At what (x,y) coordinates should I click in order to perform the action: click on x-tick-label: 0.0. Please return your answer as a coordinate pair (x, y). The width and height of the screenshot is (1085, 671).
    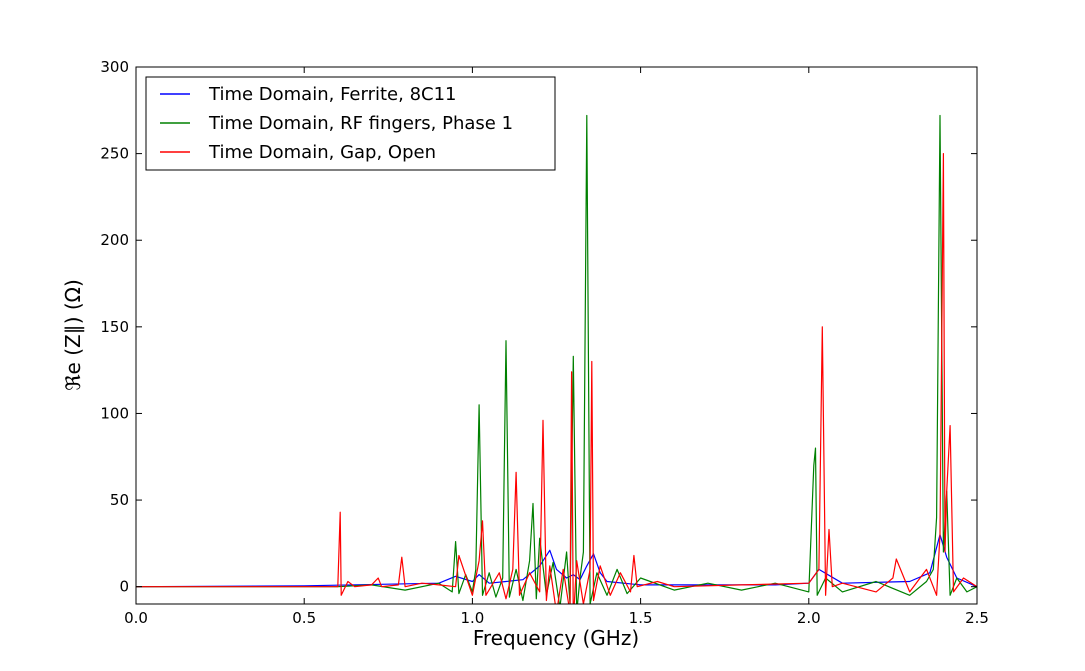
    Looking at the image, I should click on (136, 618).